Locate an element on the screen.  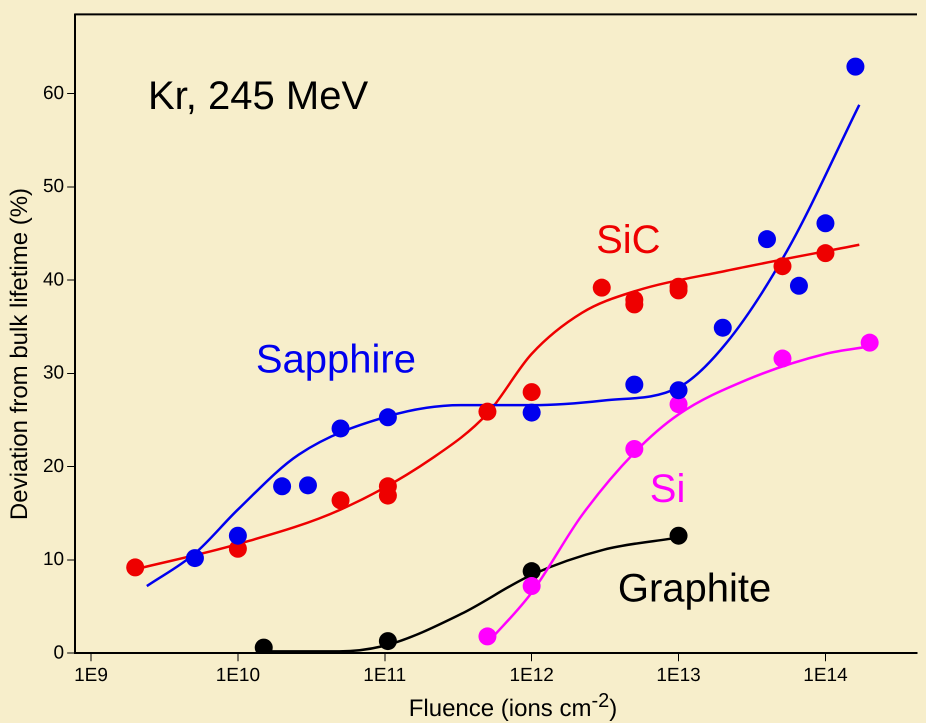
x-tick-label: 1E13 is located at coordinates (678, 675).